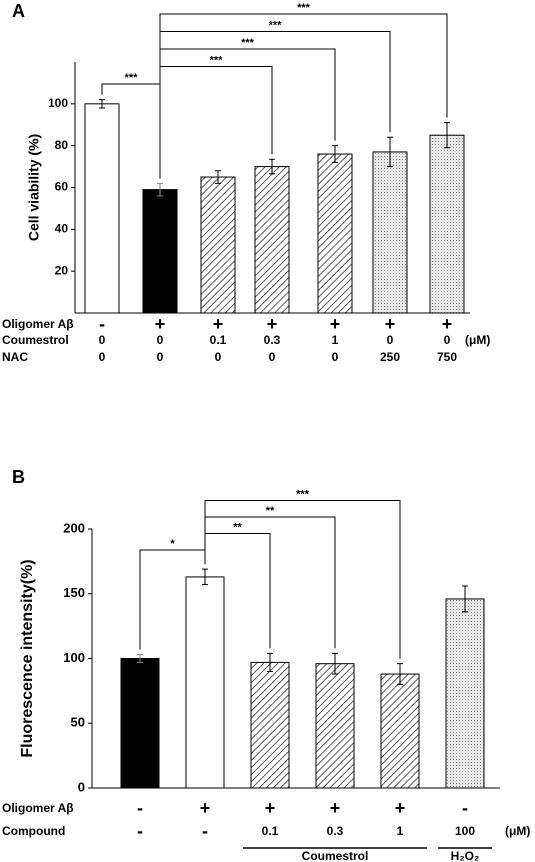  I want to click on condition-name: NAC, so click(15, 357).